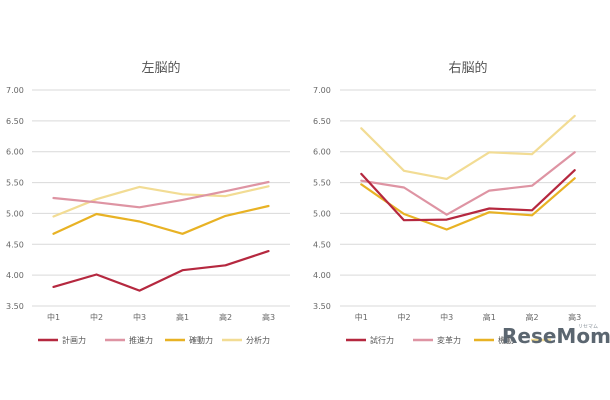  I want to click on chart-title: 左脳的, so click(160, 68).